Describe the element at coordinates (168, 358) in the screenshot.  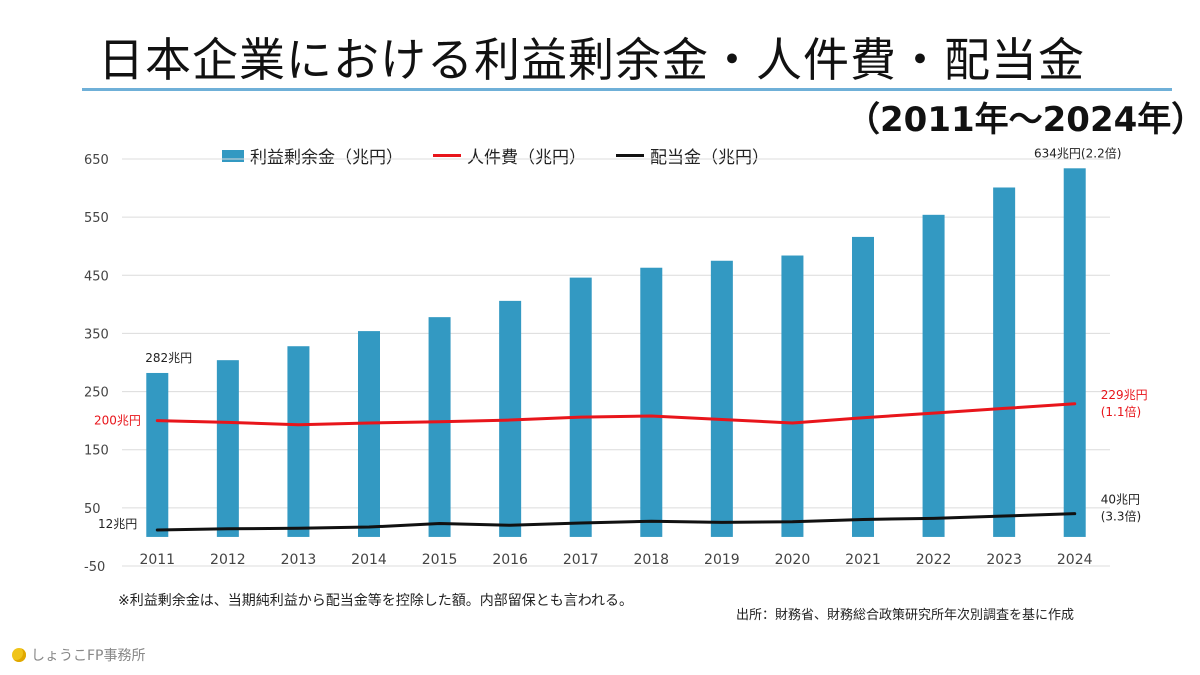
I see `data-label-bar-2011: 282兆円` at that location.